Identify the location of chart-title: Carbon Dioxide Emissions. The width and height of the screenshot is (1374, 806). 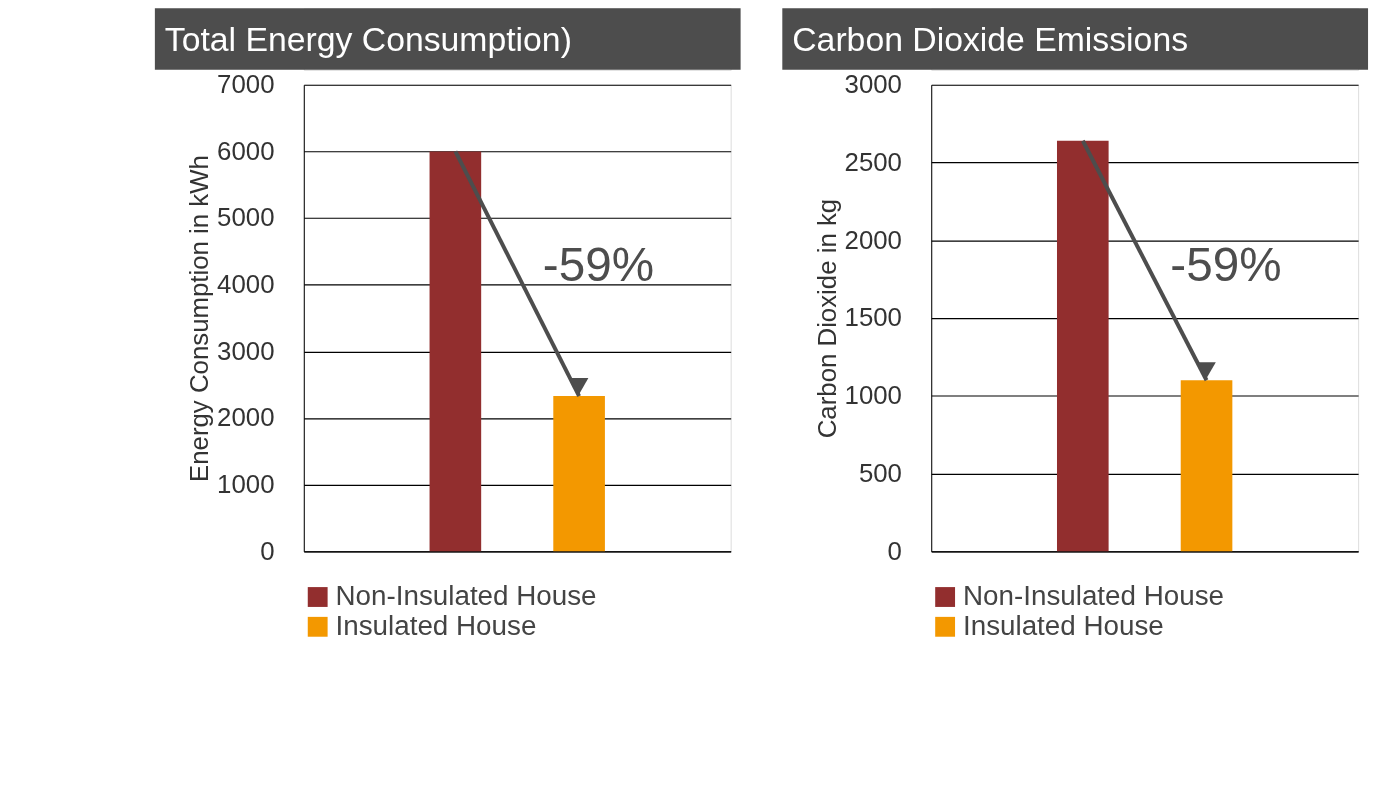
(990, 38).